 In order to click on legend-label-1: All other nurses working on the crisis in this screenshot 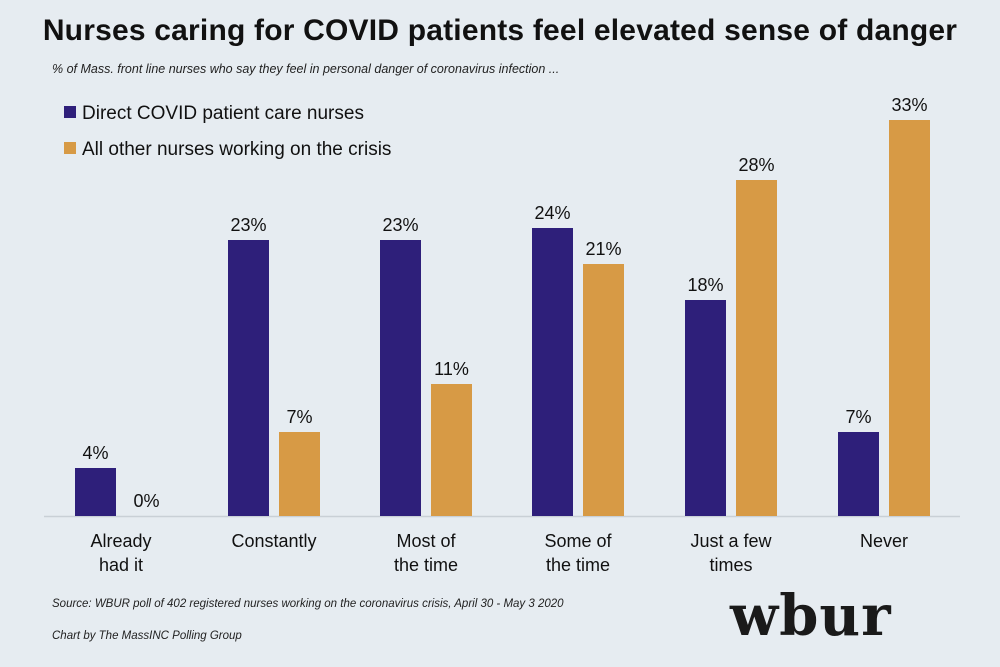, I will do `click(236, 149)`.